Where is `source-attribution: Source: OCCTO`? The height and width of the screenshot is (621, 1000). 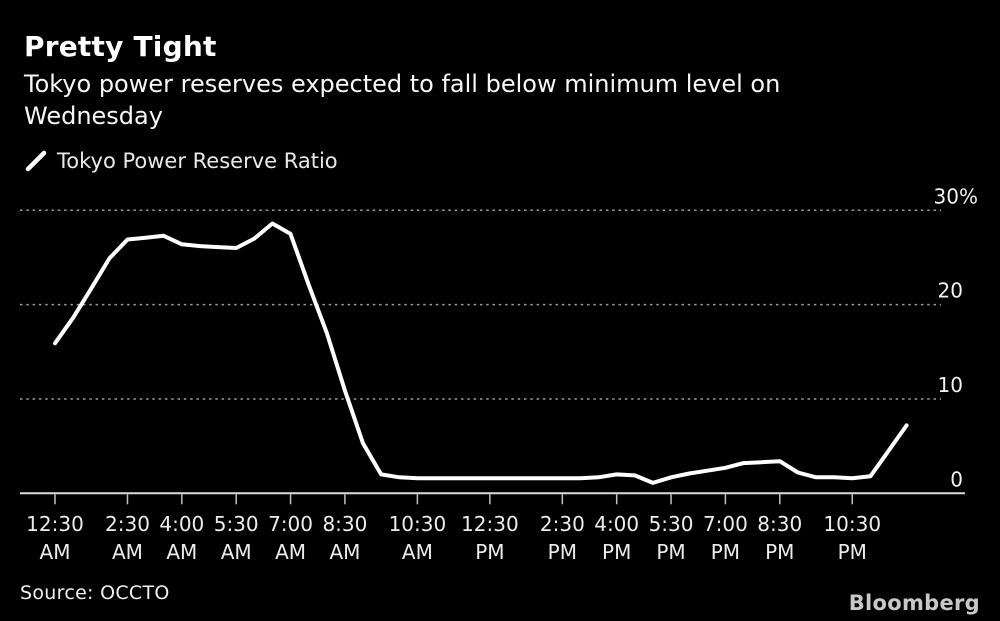
source-attribution: Source: OCCTO is located at coordinates (95, 593).